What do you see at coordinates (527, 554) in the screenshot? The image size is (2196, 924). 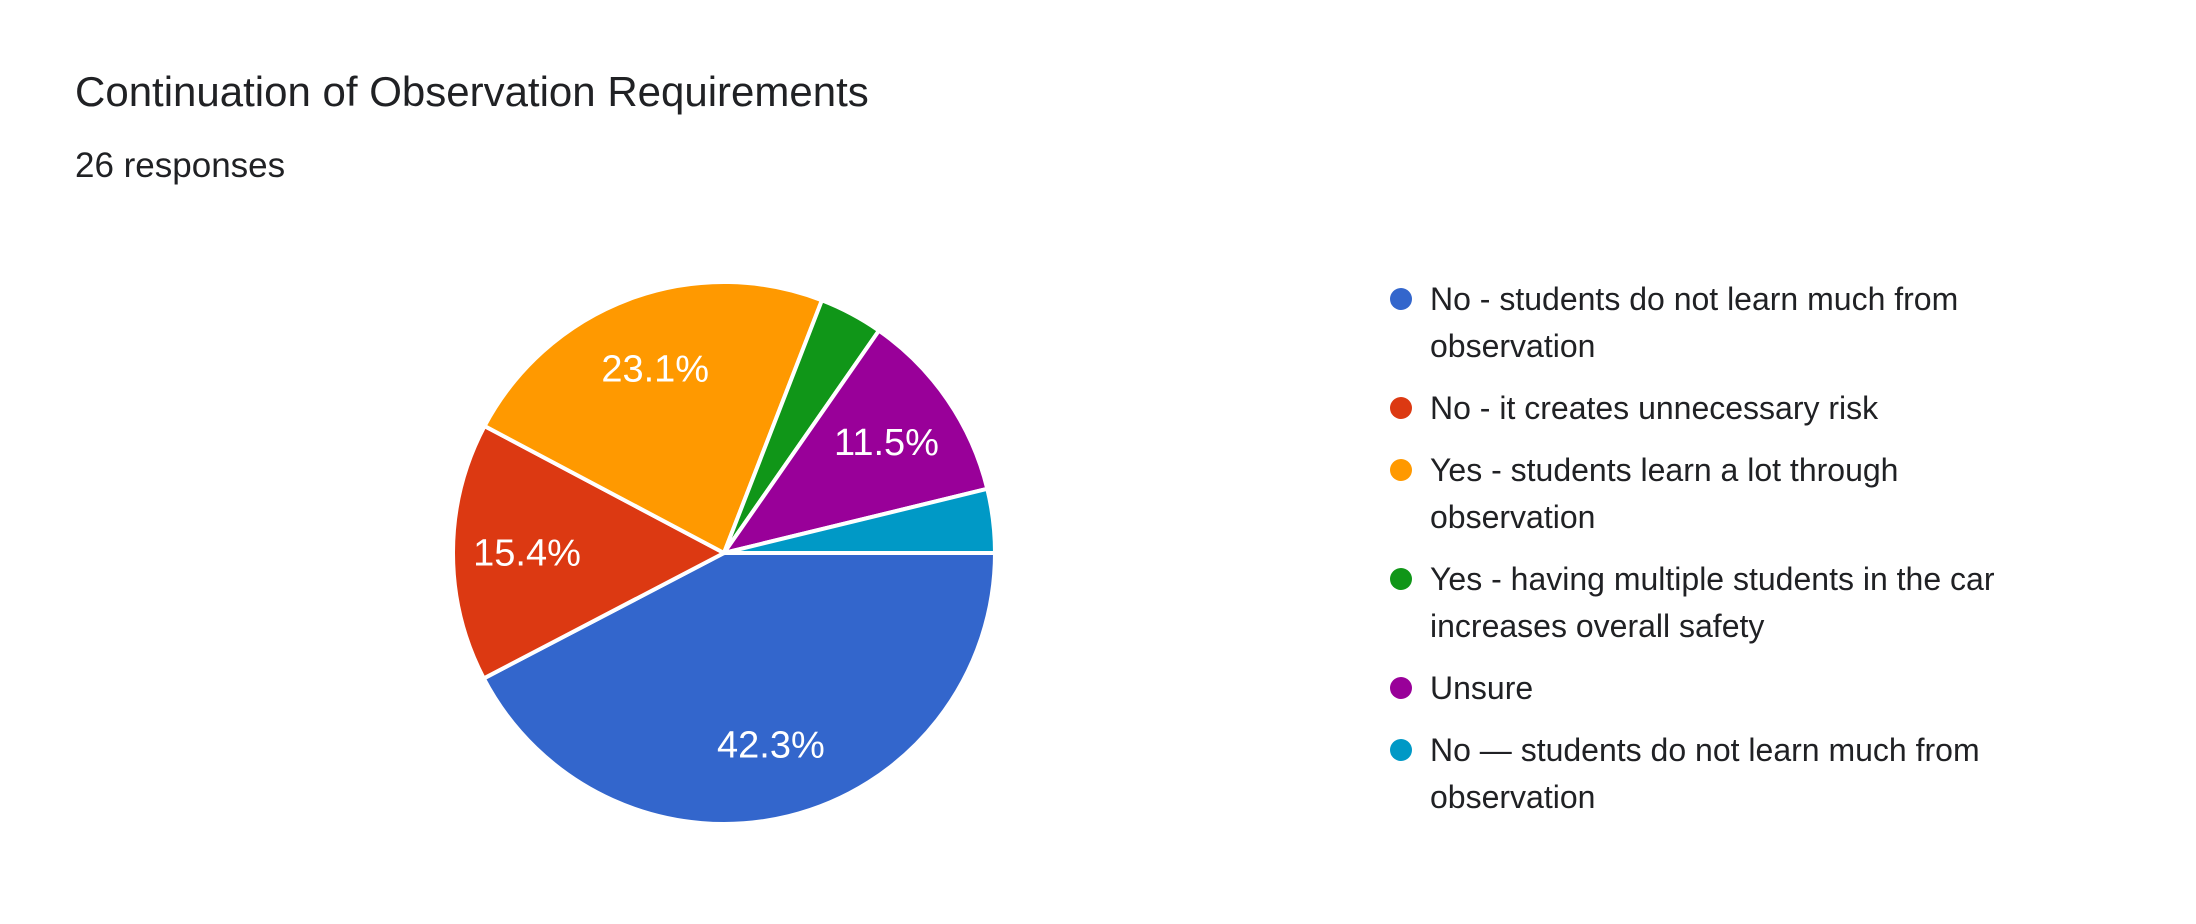 I see `pie-slice-label-1: 15.4%` at bounding box center [527, 554].